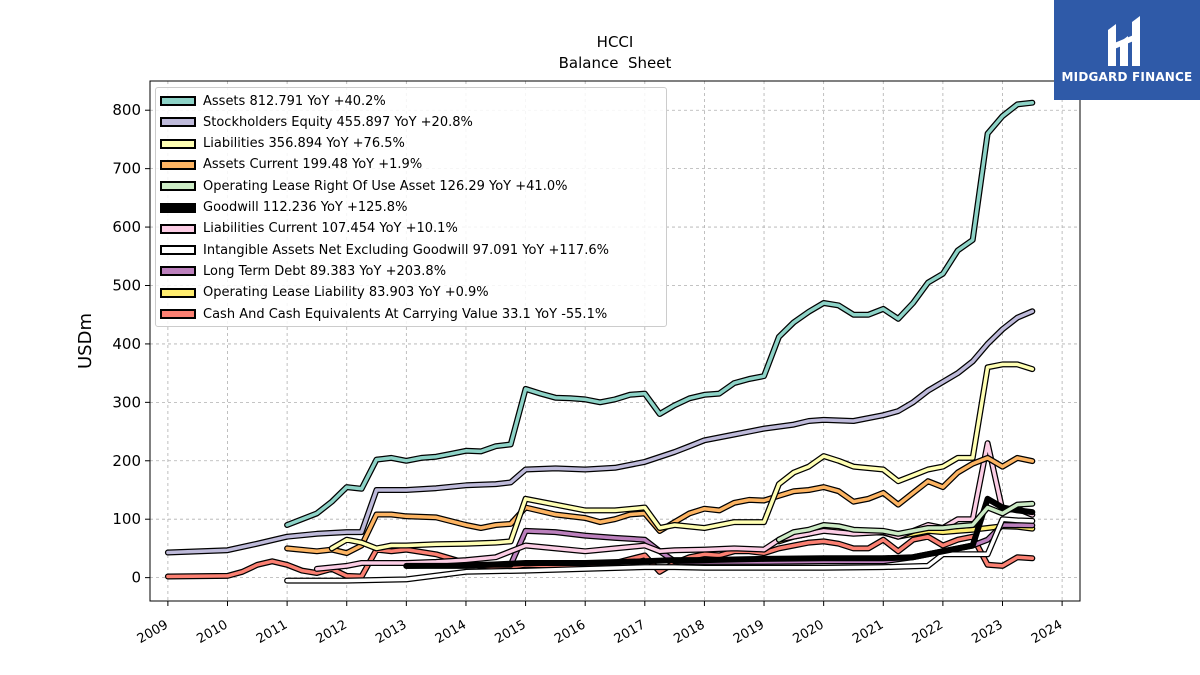 The width and height of the screenshot is (1200, 675). I want to click on legend-item: Goodwill 112.236 YoY +125.8%, so click(283, 208).